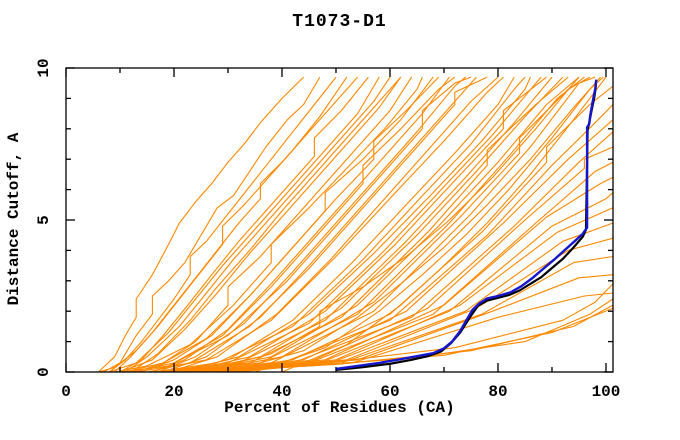 This screenshot has height=440, width=680. Describe the element at coordinates (44, 220) in the screenshot. I see `y-tick-label: 5` at that location.